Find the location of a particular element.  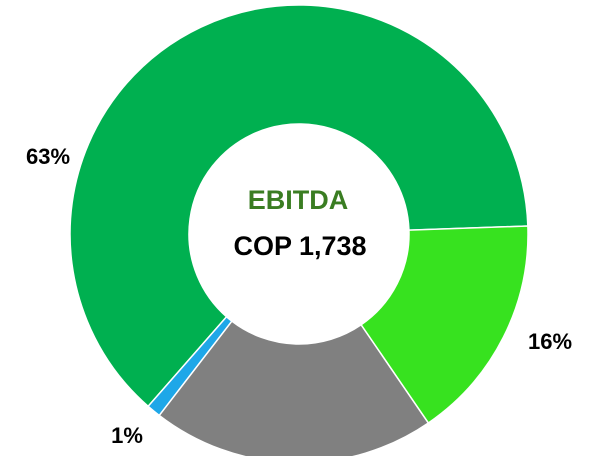

slice-label: 1% is located at coordinates (127, 435).